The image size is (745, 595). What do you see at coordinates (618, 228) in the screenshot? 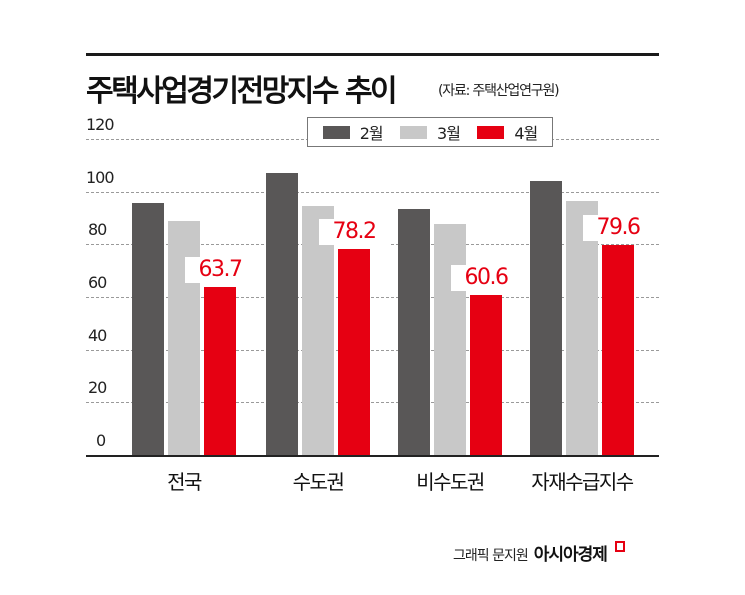
I see `data-label: 79.6` at bounding box center [618, 228].